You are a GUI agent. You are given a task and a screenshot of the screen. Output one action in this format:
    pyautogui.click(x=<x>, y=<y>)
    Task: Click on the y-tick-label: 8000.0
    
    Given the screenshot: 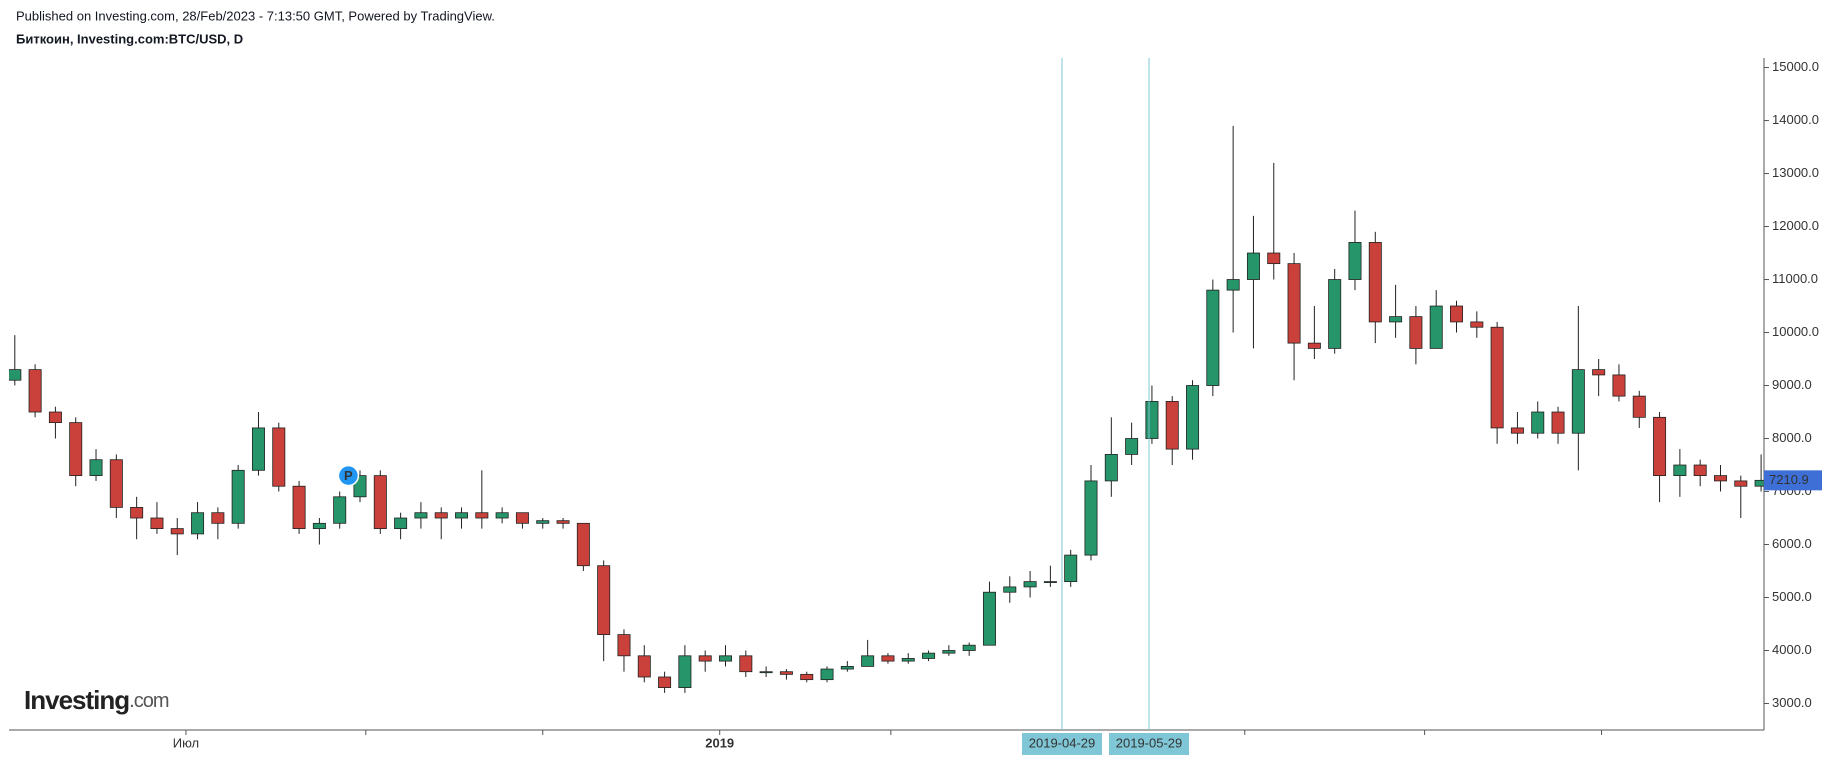 What is the action you would take?
    pyautogui.click(x=1792, y=437)
    